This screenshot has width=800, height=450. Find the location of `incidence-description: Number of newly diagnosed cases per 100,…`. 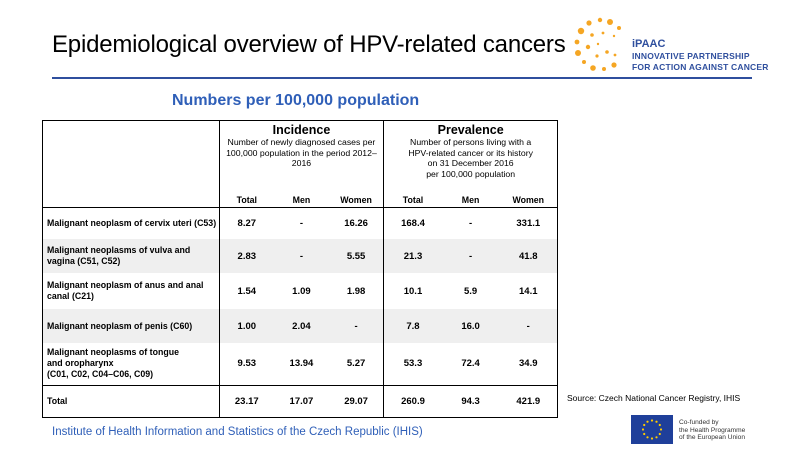

incidence-description: Number of newly diagnosed cases per 100,… is located at coordinates (302, 163).